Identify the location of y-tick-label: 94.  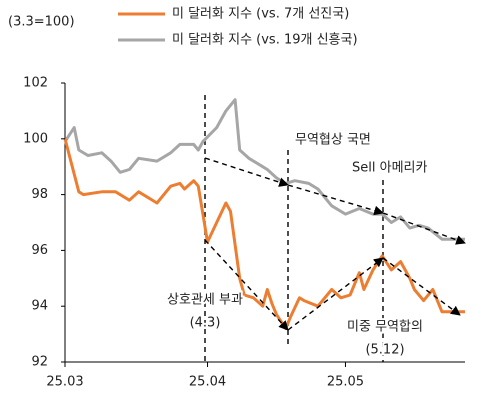
(39, 306).